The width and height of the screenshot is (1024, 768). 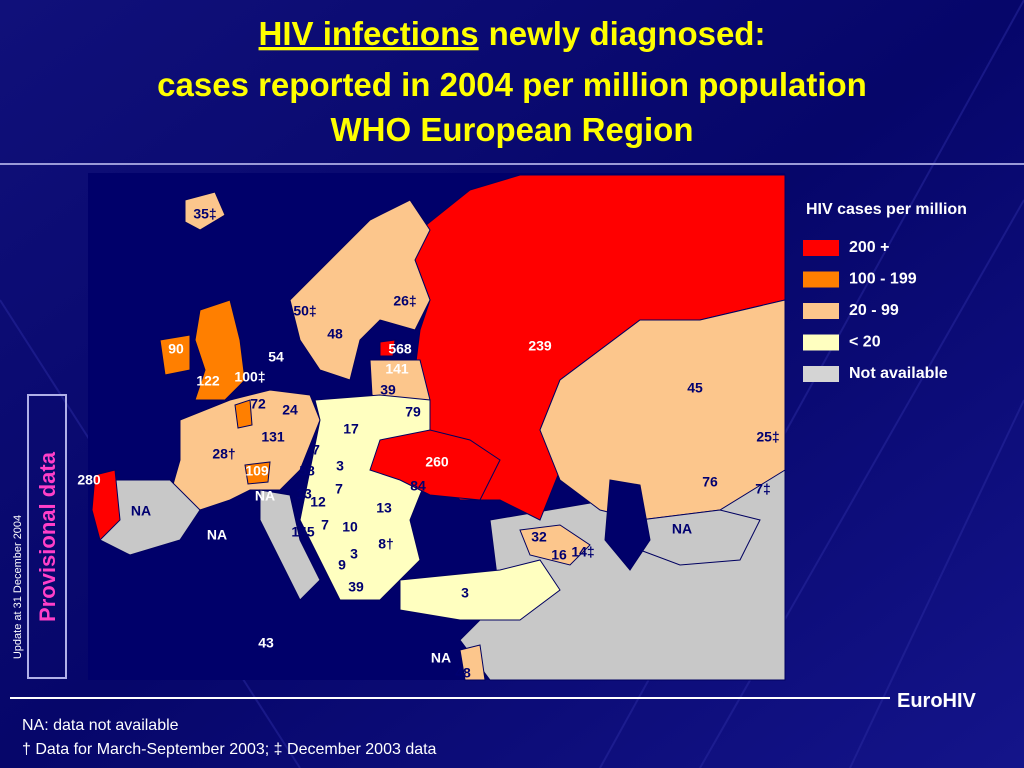 What do you see at coordinates (937, 701) in the screenshot?
I see `brand: EuroHIV` at bounding box center [937, 701].